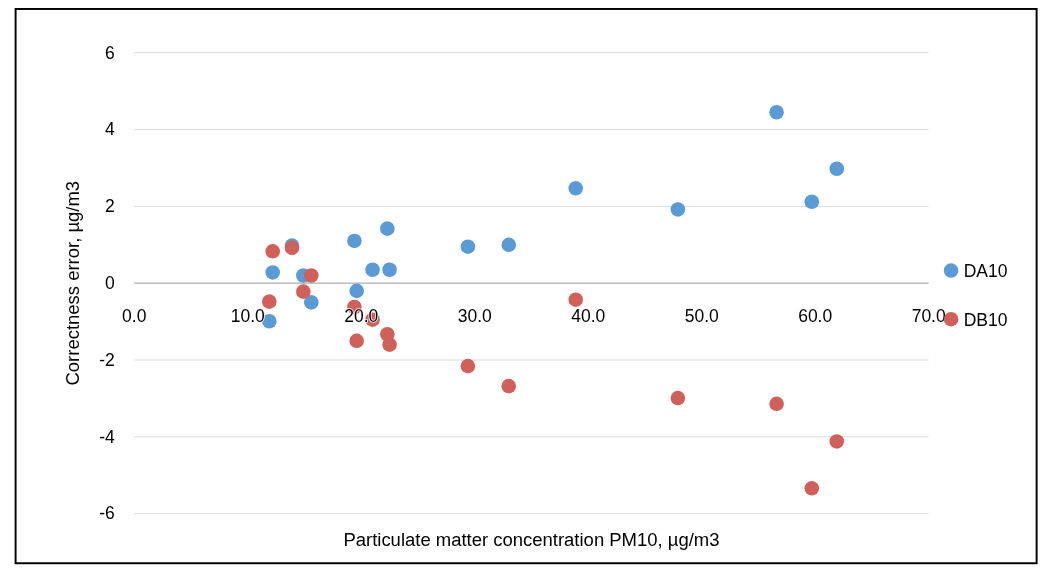  I want to click on legend-label: DA10, so click(985, 271).